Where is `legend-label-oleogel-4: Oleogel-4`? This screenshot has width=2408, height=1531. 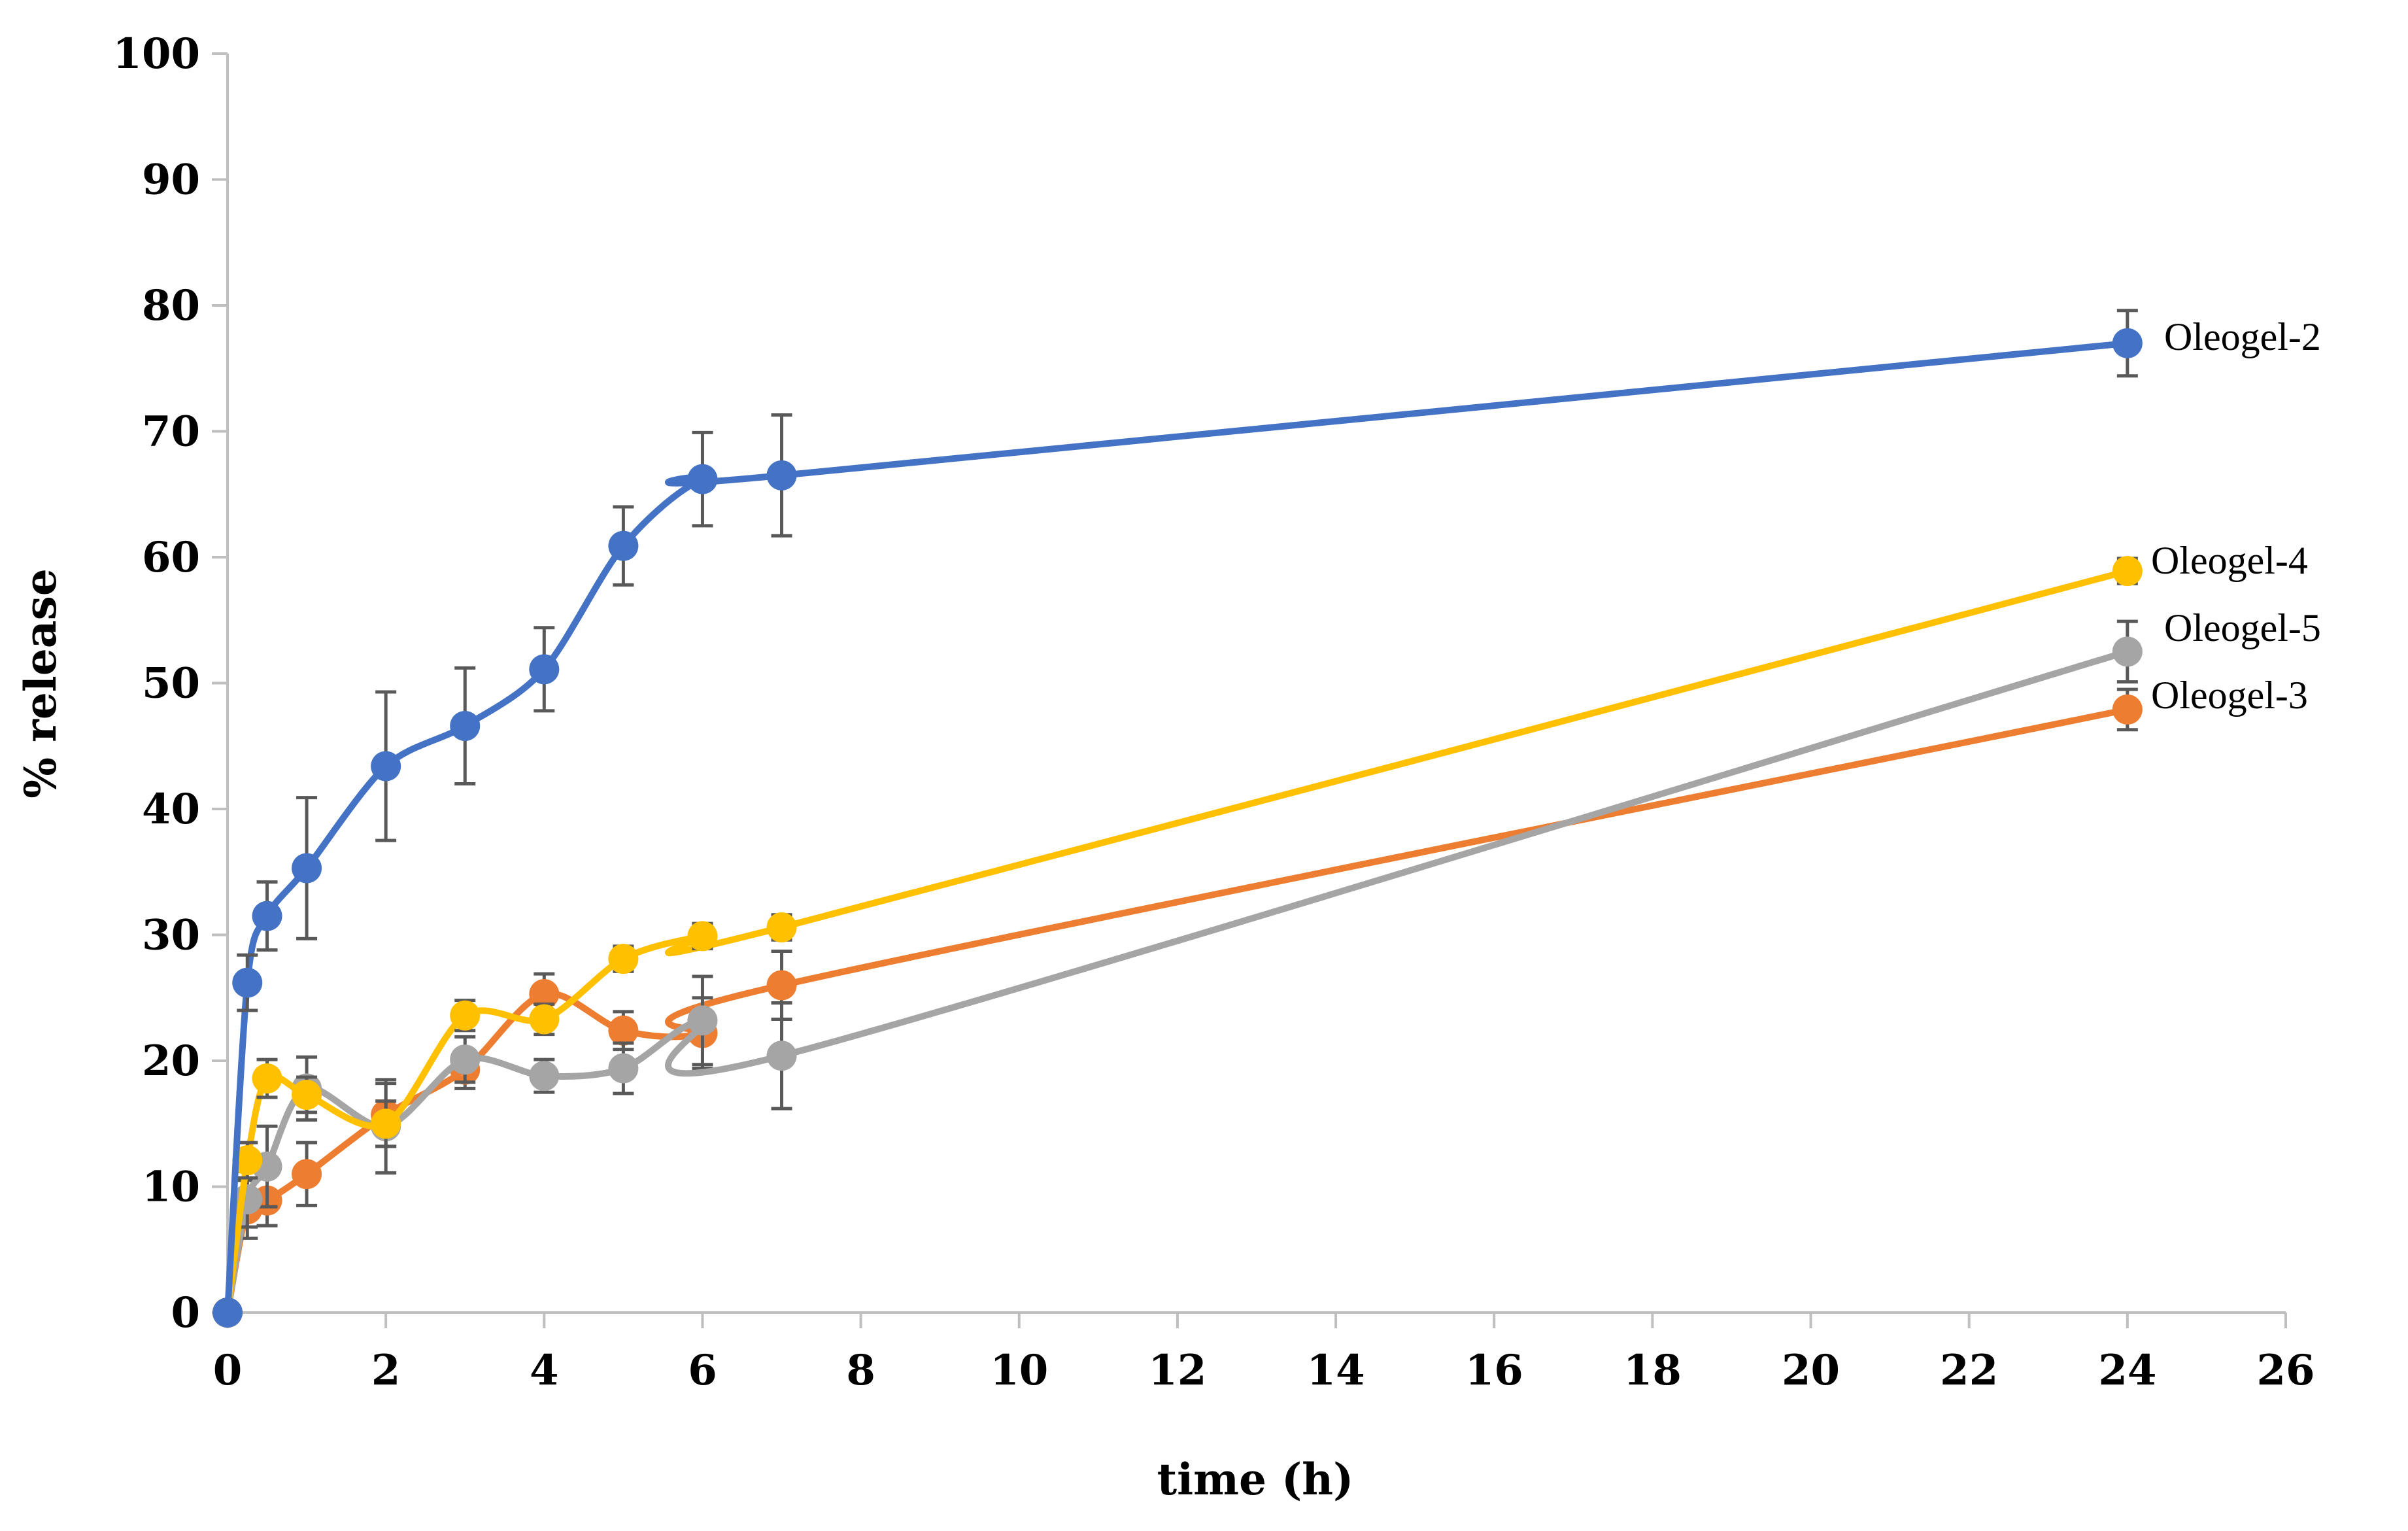
legend-label-oleogel-4: Oleogel-4 is located at coordinates (2229, 561).